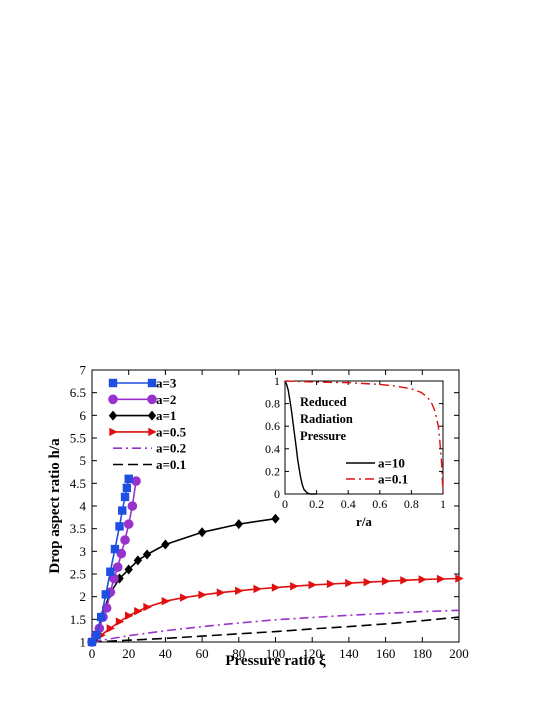  I want to click on y-tick-label: 2.5, so click(78, 574).